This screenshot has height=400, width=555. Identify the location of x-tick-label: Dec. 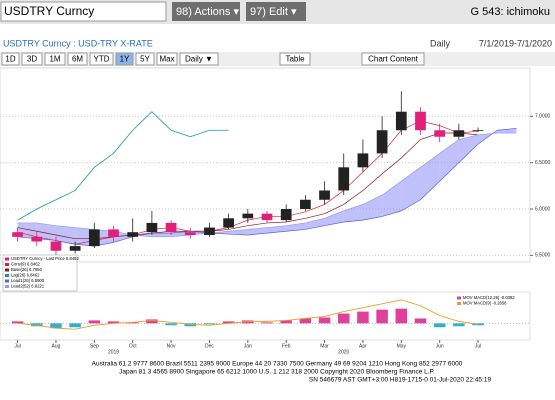
(209, 346).